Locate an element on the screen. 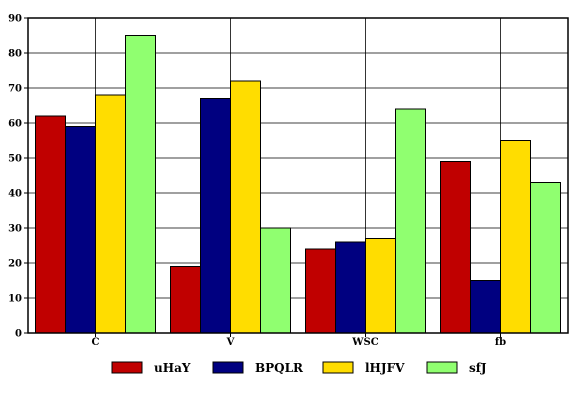 Image resolution: width=580 pixels, height=406 pixels. x-tick-label: V is located at coordinates (230, 342).